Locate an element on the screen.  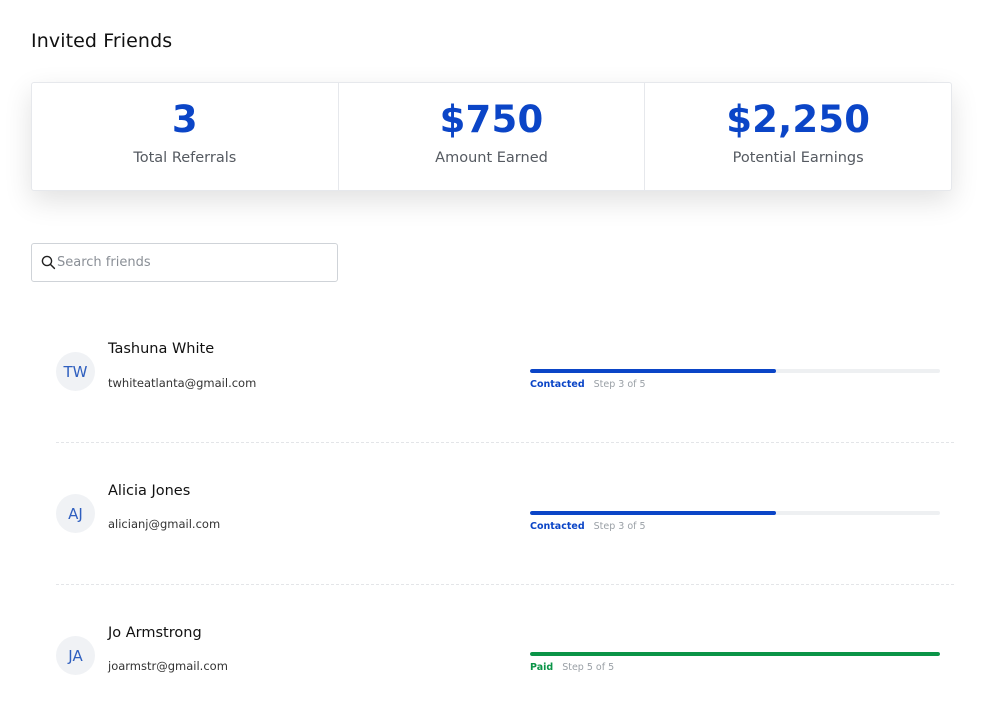
stat-value: $750 is located at coordinates (491, 119).